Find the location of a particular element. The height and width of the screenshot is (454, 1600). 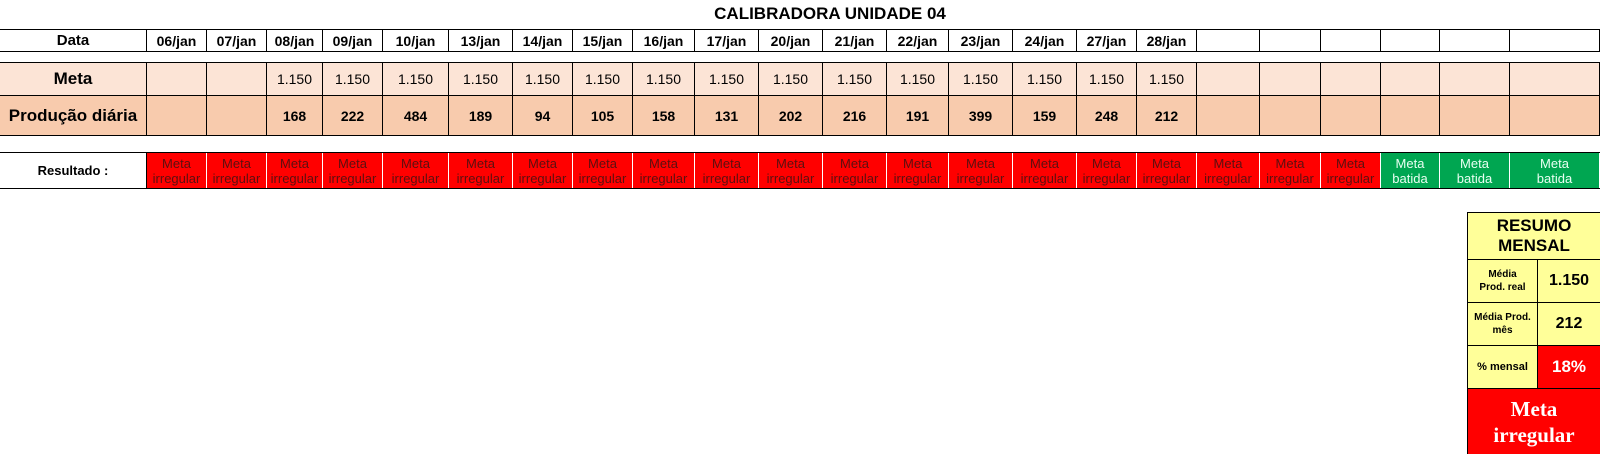

summary-avg-real-label: Média Prod. real is located at coordinates (1503, 281).